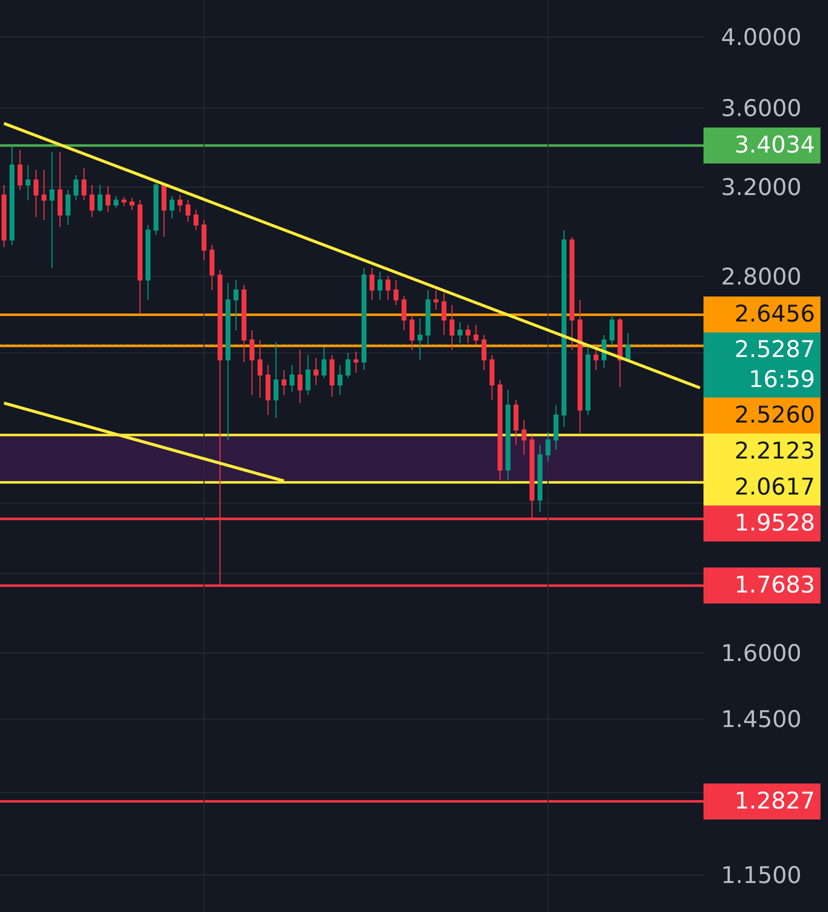 This screenshot has width=828, height=912. I want to click on ref-line-label: 3.4034, so click(774, 145).